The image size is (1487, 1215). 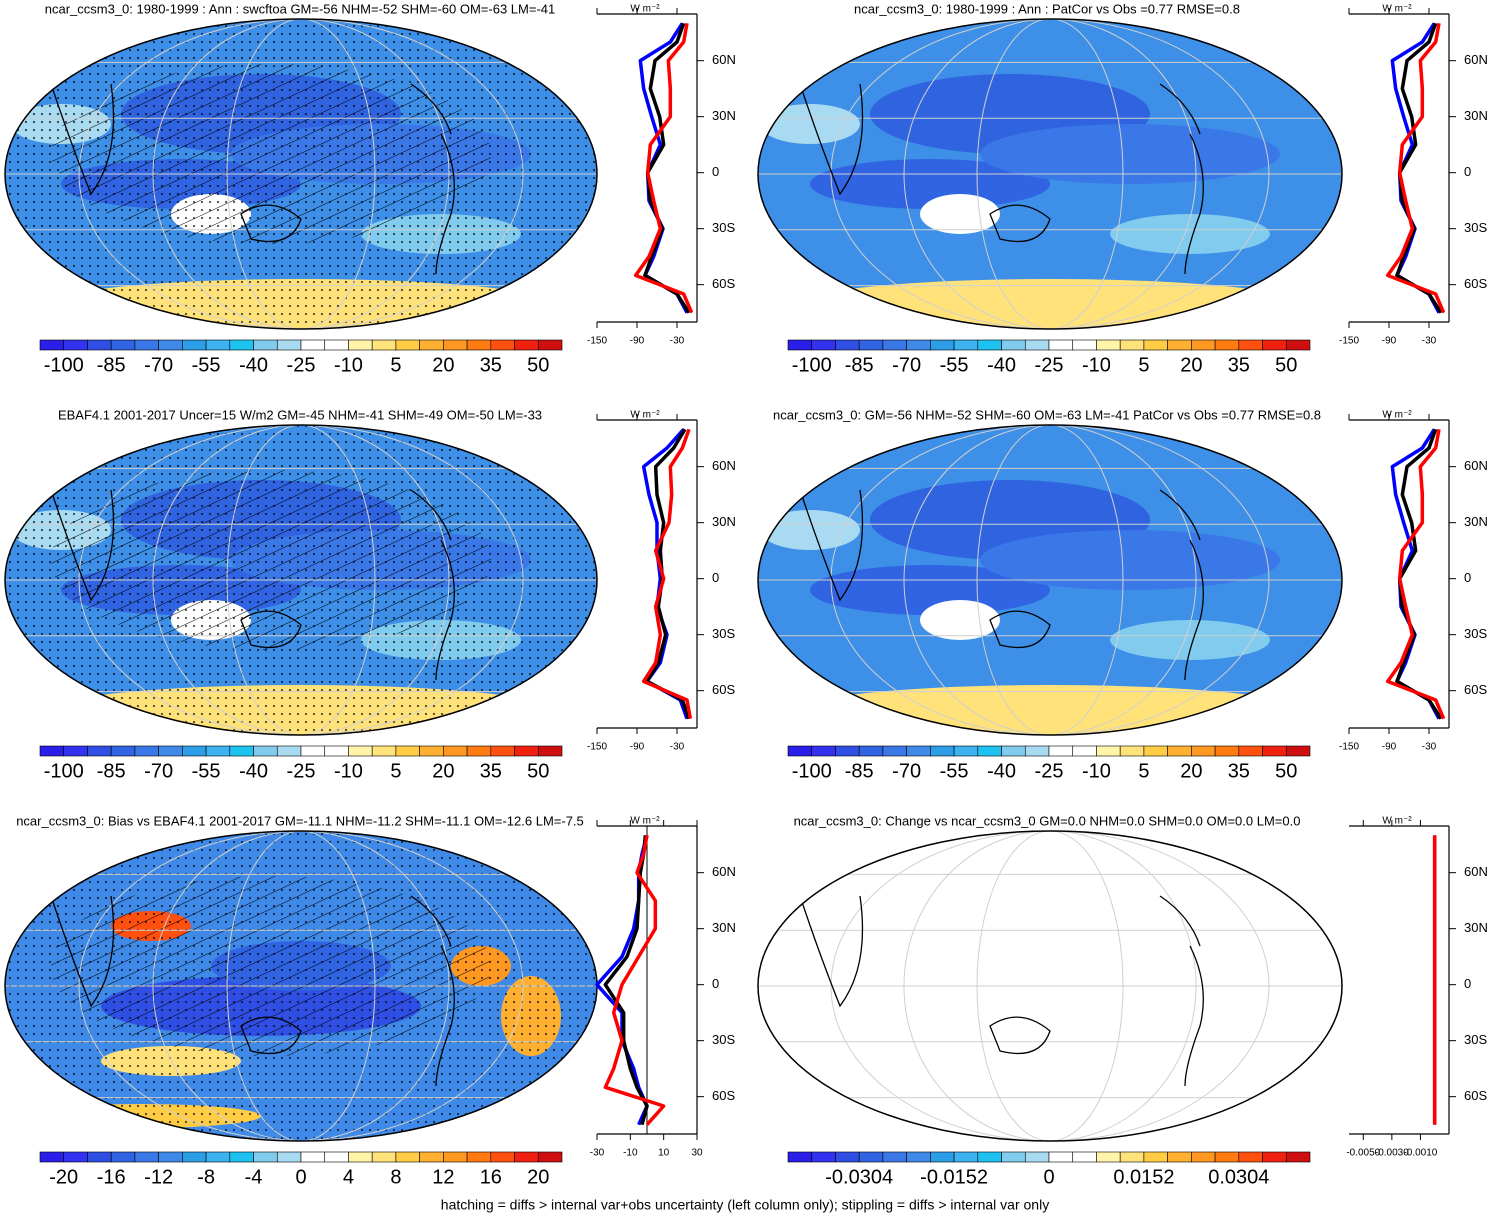 What do you see at coordinates (254, 1177) in the screenshot?
I see `colorbar-label: -4` at bounding box center [254, 1177].